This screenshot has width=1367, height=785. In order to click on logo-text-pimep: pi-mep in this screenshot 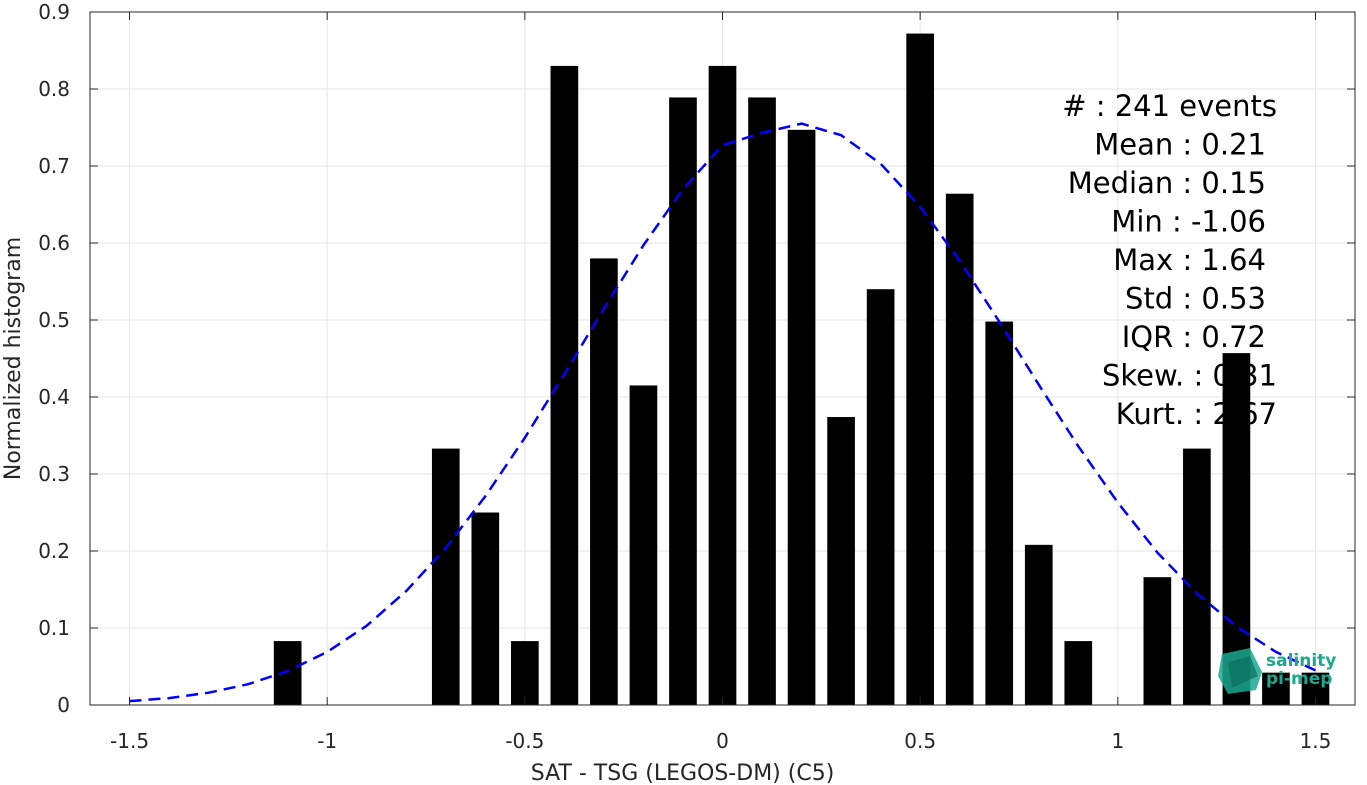, I will do `click(1299, 679)`.